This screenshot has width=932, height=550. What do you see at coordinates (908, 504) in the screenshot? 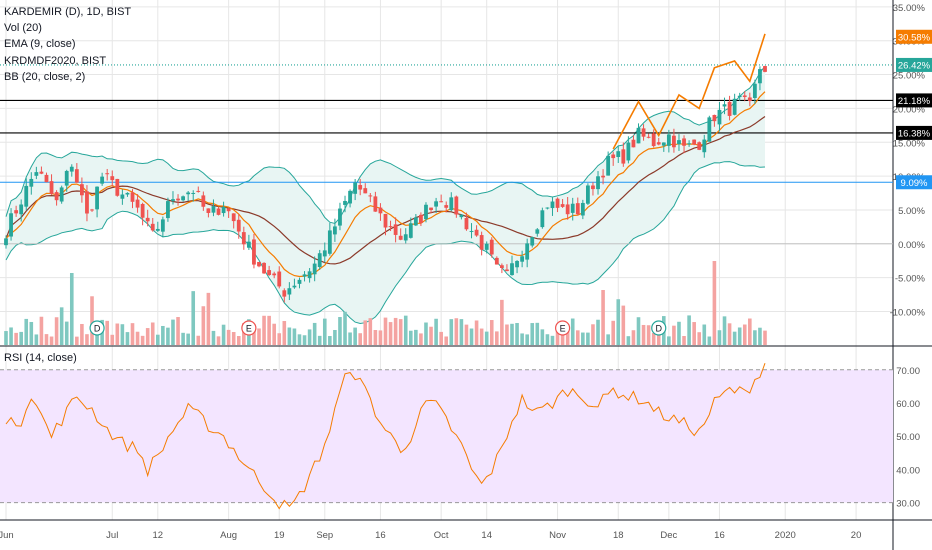
I see `rsi-tick: 30.00` at bounding box center [908, 504].